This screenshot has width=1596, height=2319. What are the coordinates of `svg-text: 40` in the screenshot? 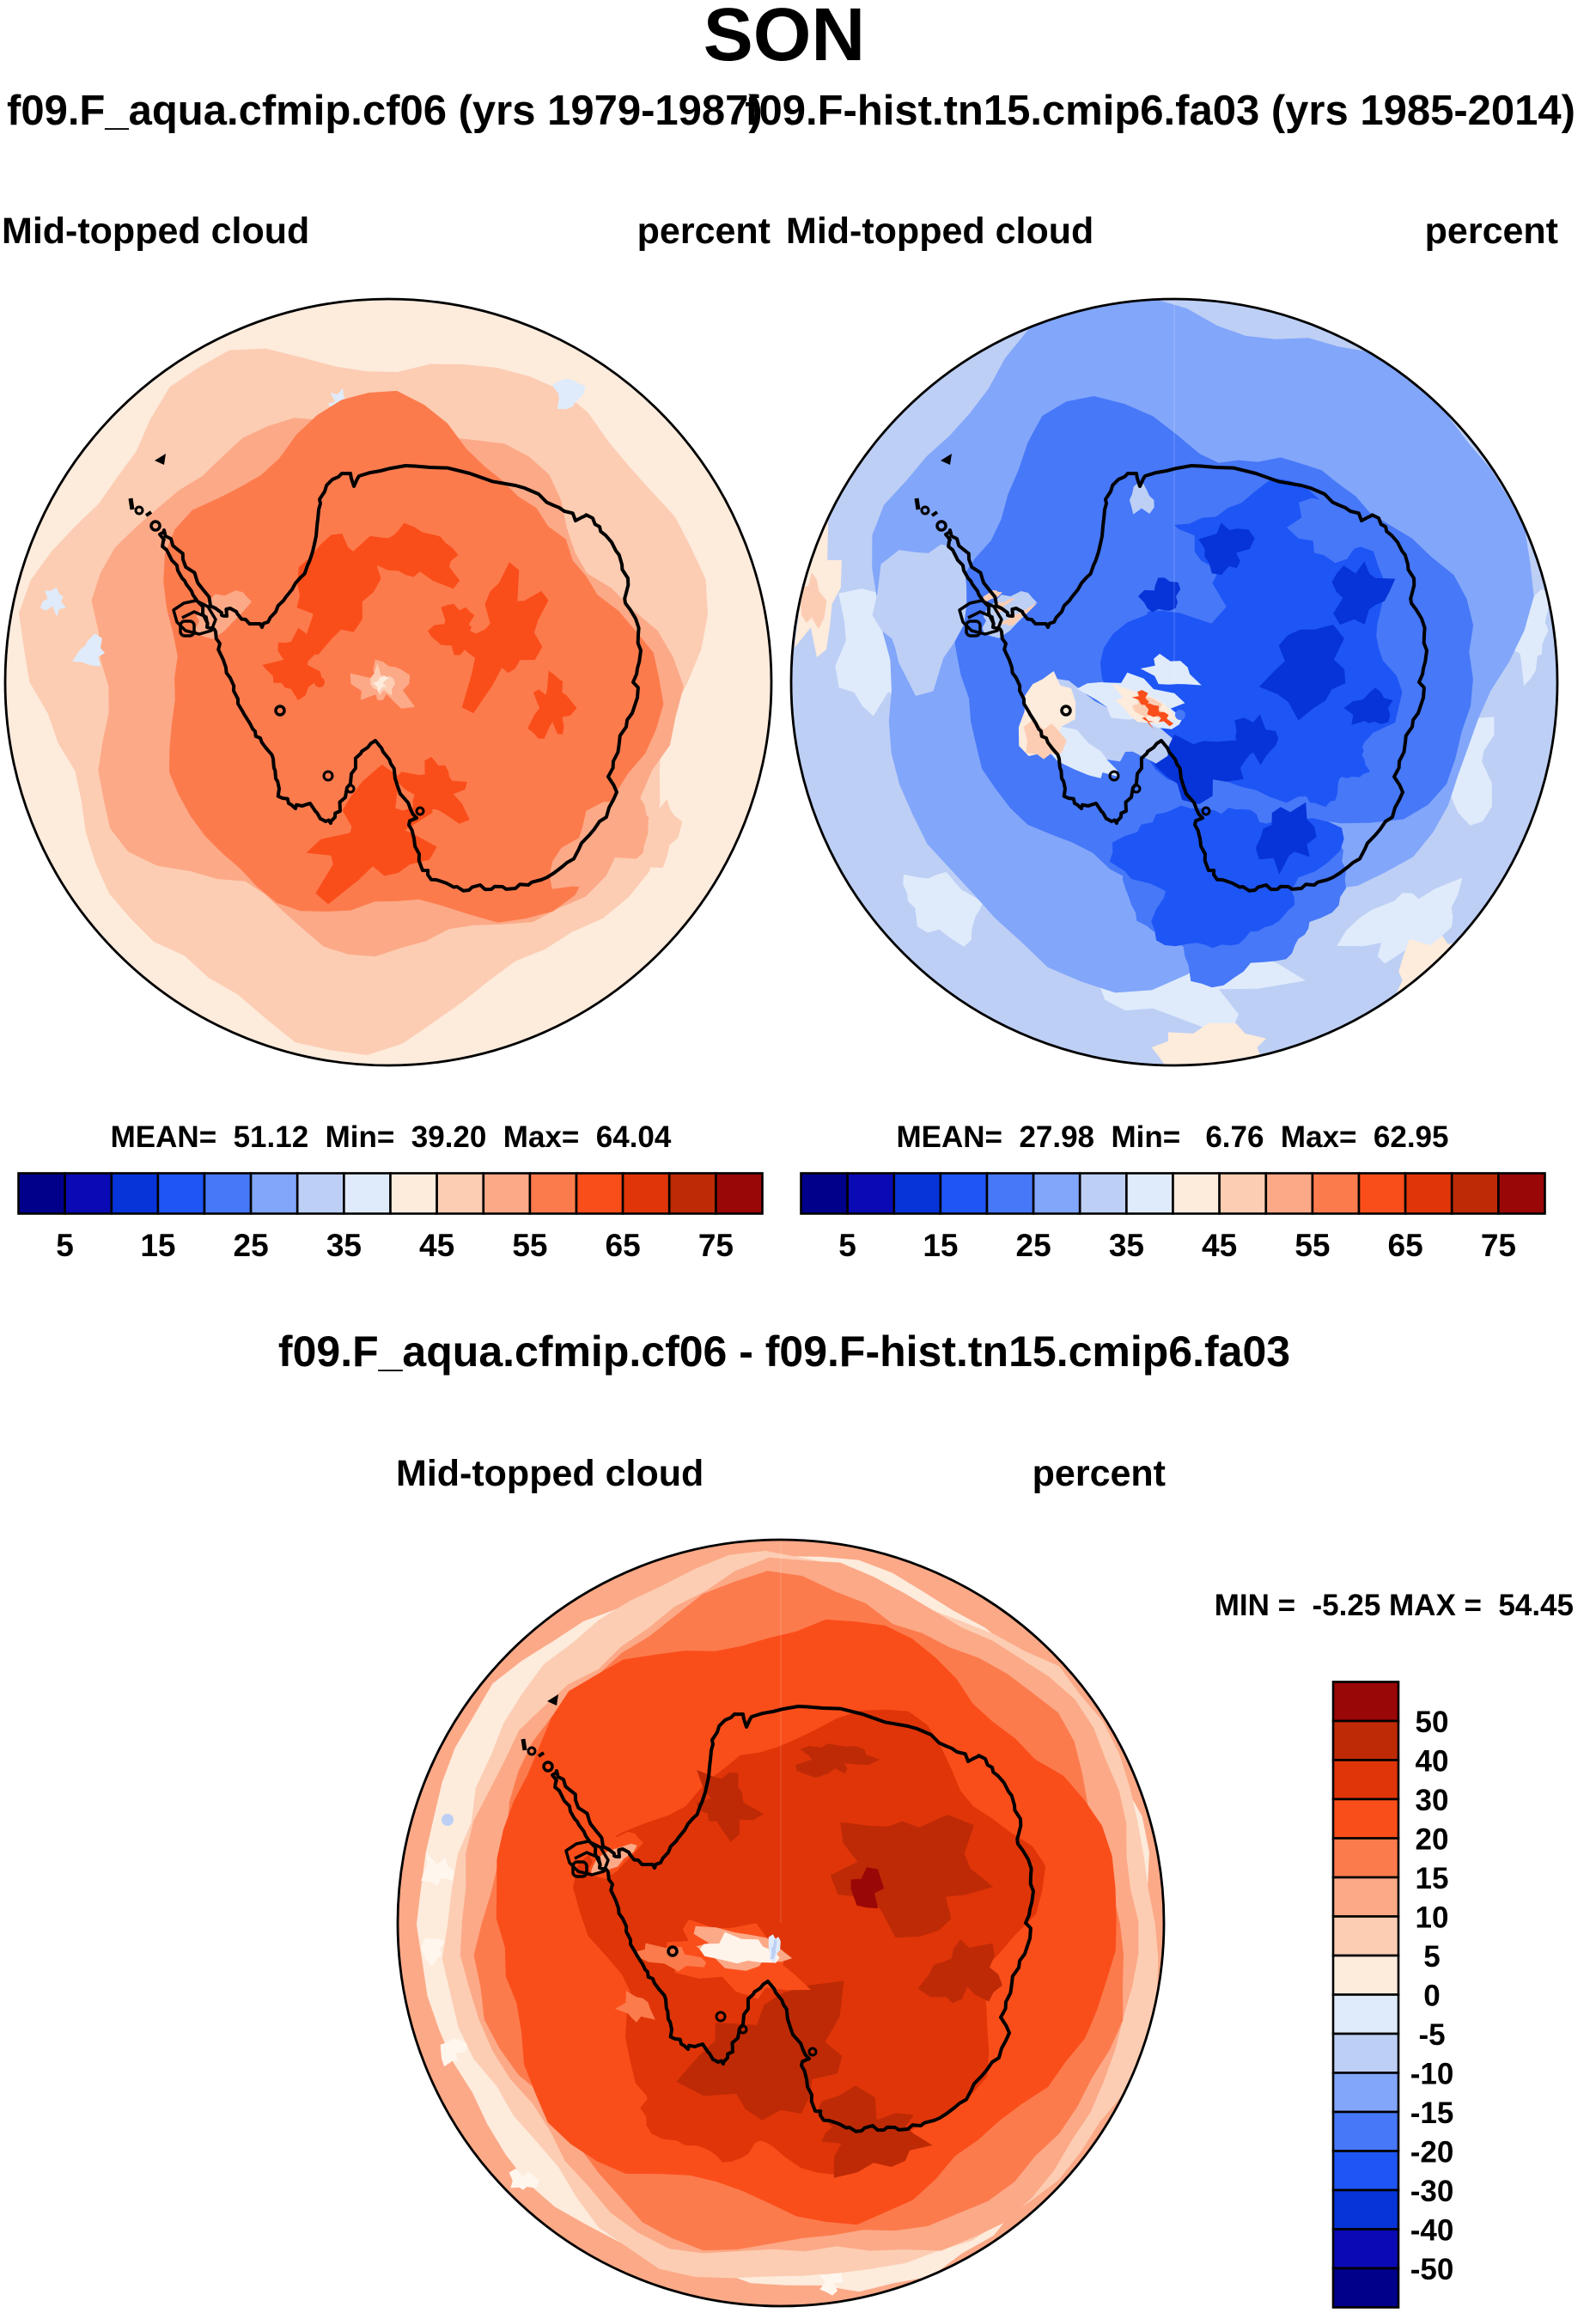 It's located at (1432, 1762).